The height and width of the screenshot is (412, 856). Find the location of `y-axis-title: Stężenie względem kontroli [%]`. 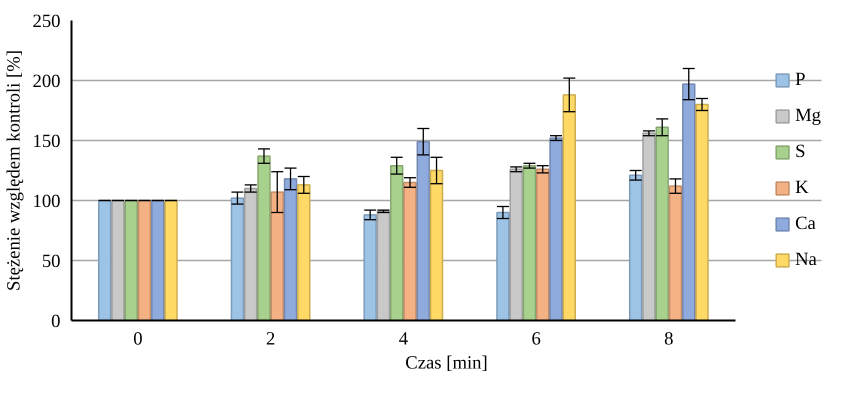

y-axis-title: Stężenie względem kontroli [%] is located at coordinates (14, 170).